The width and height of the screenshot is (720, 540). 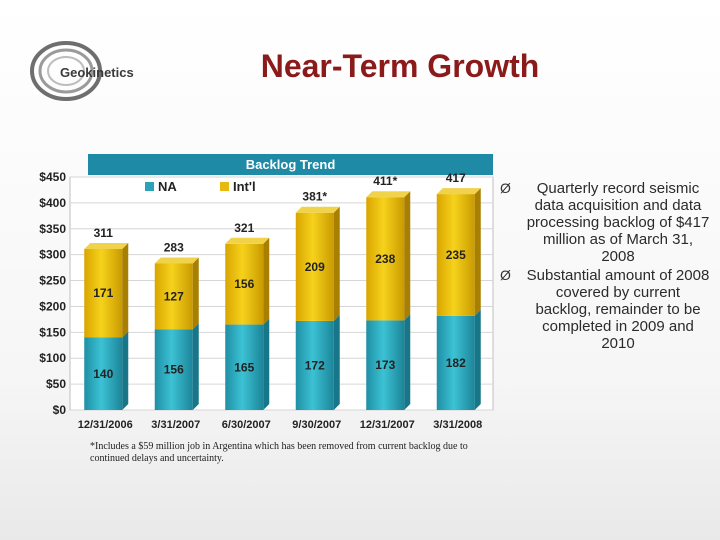 What do you see at coordinates (174, 247) in the screenshot?
I see `total-label: 283` at bounding box center [174, 247].